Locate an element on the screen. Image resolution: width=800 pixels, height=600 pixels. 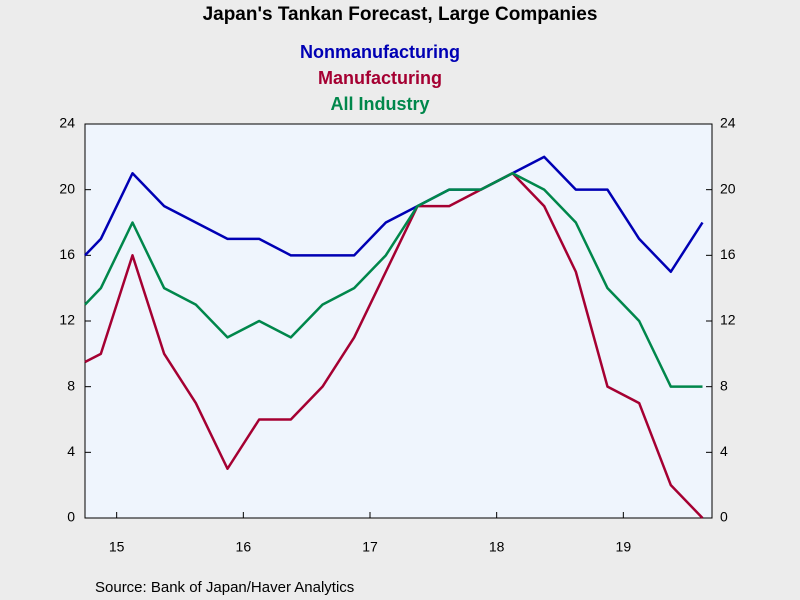
x-tick-label: 17 is located at coordinates (370, 547).